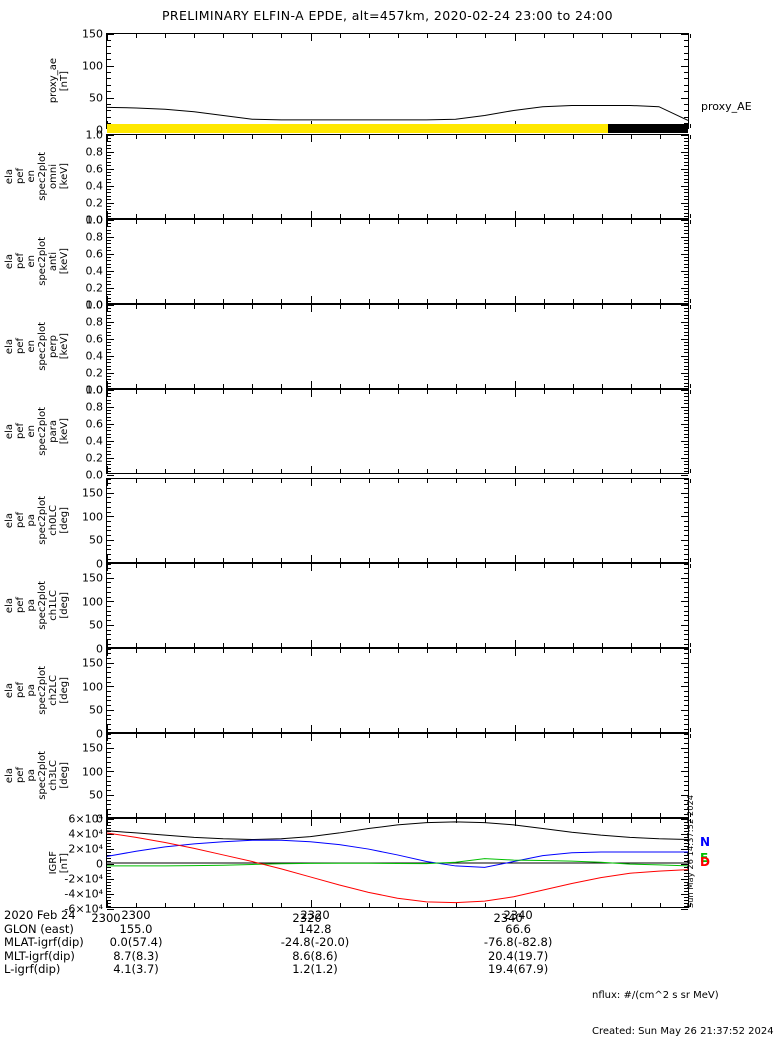 This screenshot has width=775, height=1062. What do you see at coordinates (315, 955) in the screenshot?
I see `ephemeris-value: 8.6(8.6)` at bounding box center [315, 955].